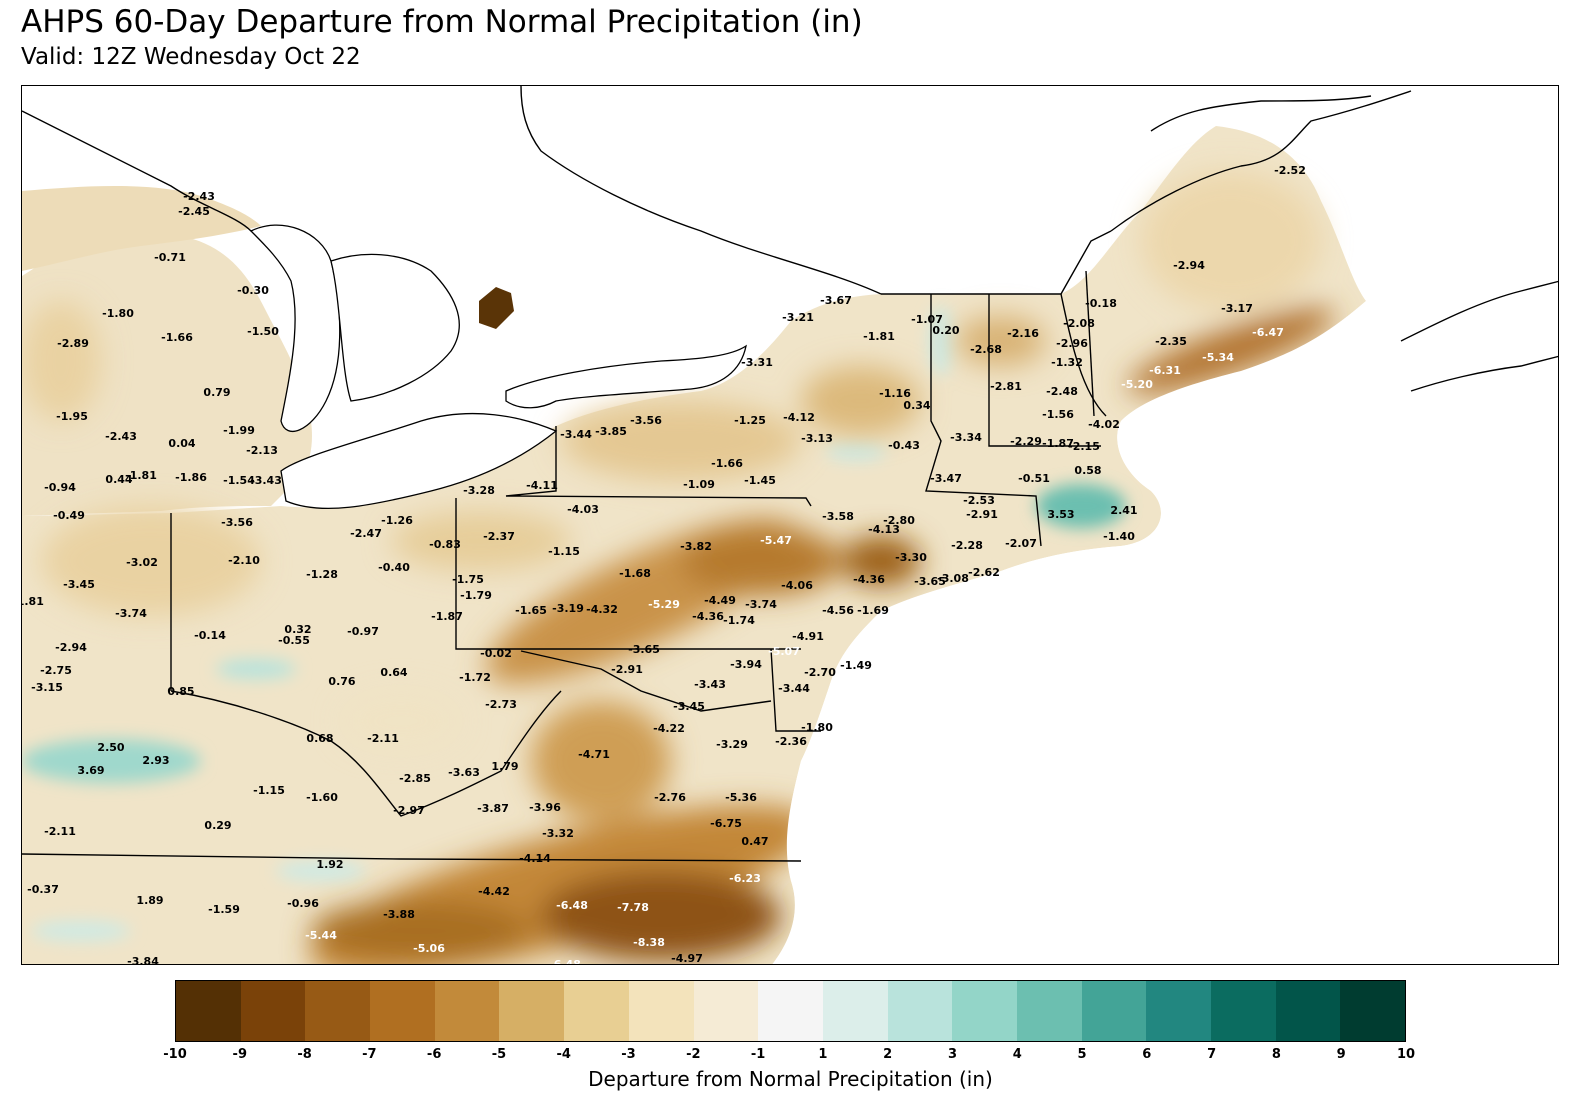  I want to click on station-value-label: 0.85, so click(180, 691).